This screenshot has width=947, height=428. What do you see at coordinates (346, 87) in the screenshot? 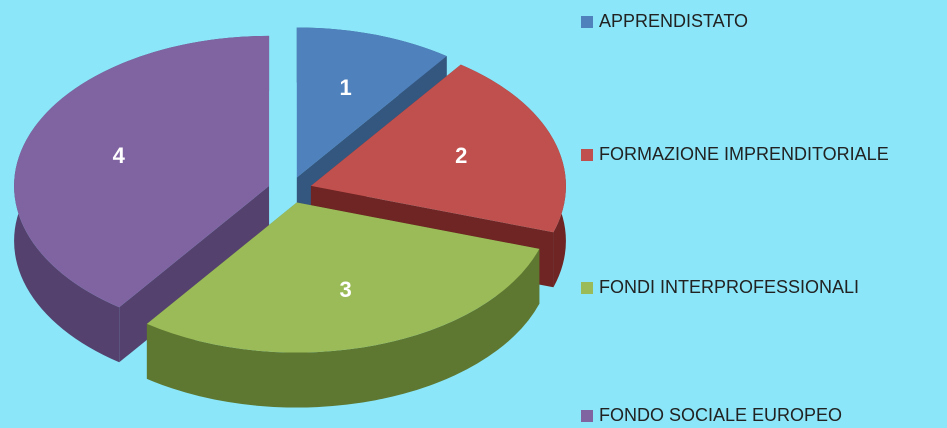
I see `slice-label: 1` at bounding box center [346, 87].